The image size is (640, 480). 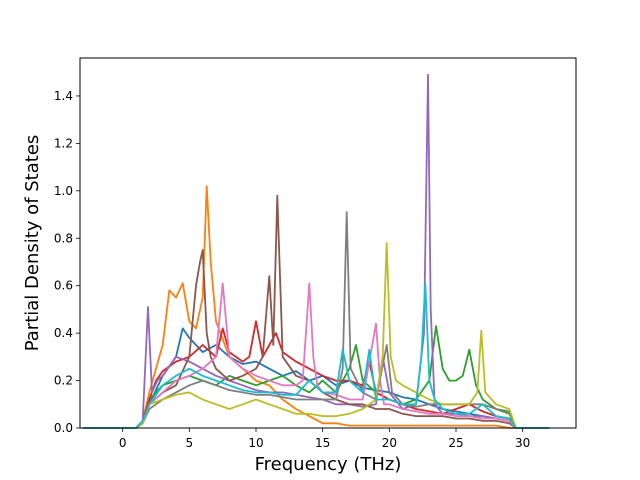 What do you see at coordinates (190, 443) in the screenshot?
I see `x-tick-label: 5` at bounding box center [190, 443].